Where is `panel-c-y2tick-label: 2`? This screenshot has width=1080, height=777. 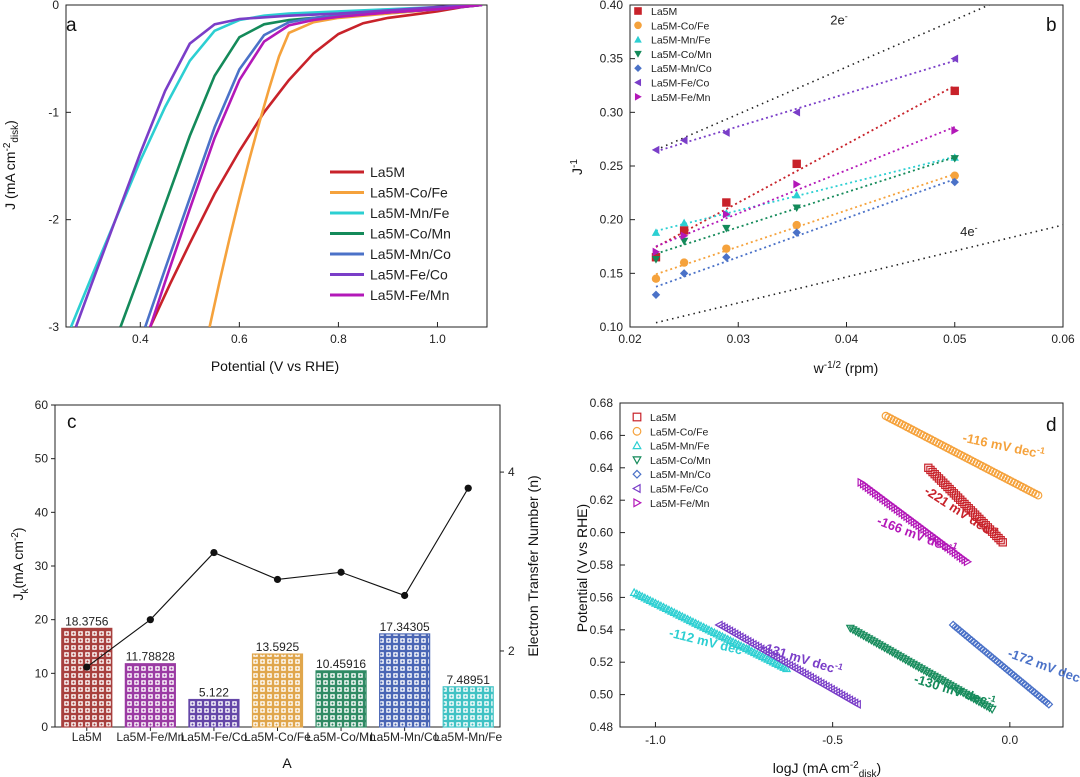 panel-c-y2tick-label: 2 is located at coordinates (511, 651).